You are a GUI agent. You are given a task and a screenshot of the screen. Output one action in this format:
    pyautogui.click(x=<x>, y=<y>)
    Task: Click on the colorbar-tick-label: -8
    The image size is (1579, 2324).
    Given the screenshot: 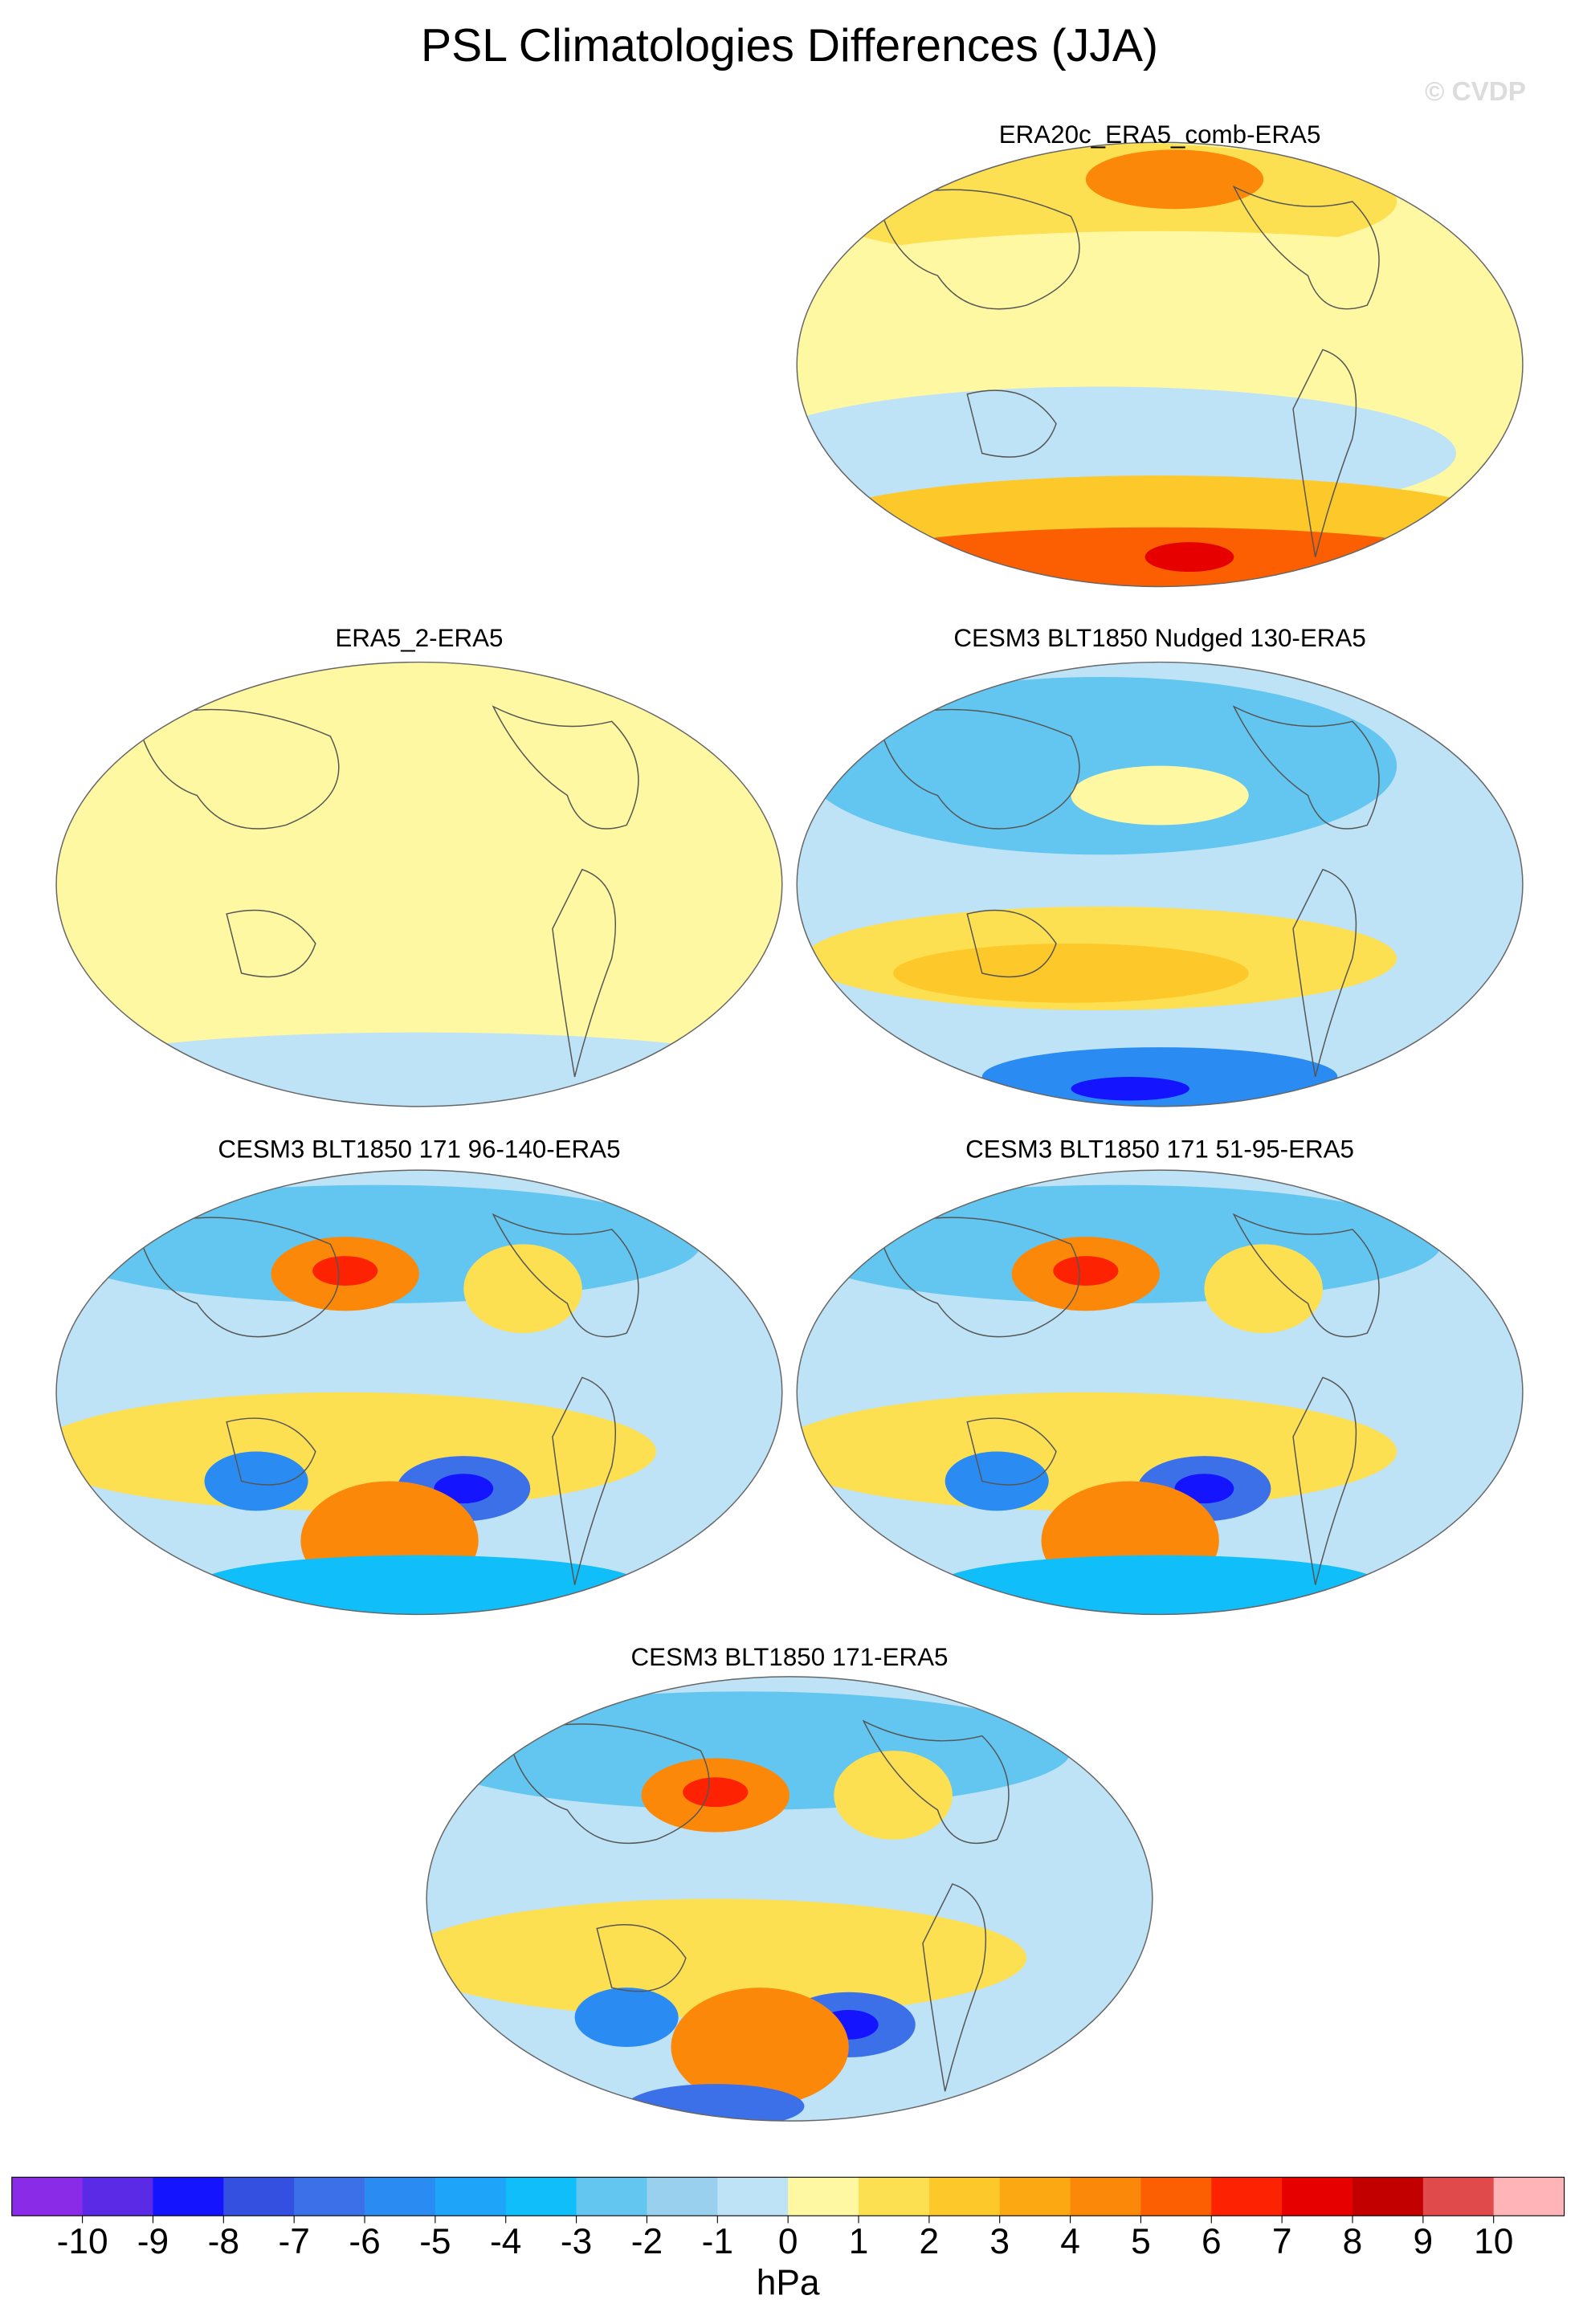 What is the action you would take?
    pyautogui.click(x=223, y=2242)
    